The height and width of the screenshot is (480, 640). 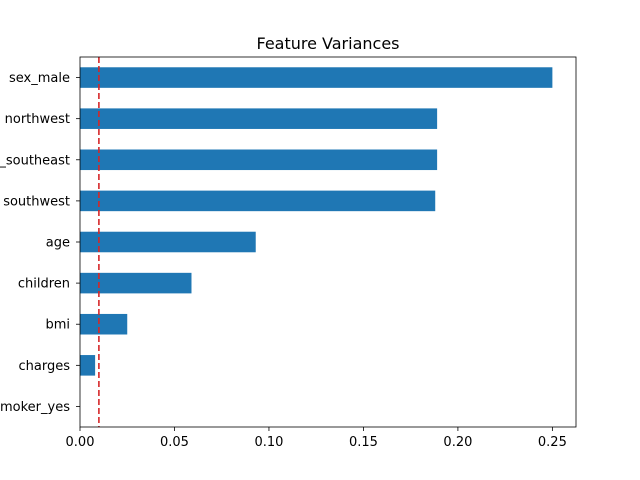 I want to click on y-tick-label: age, so click(x=58, y=243).